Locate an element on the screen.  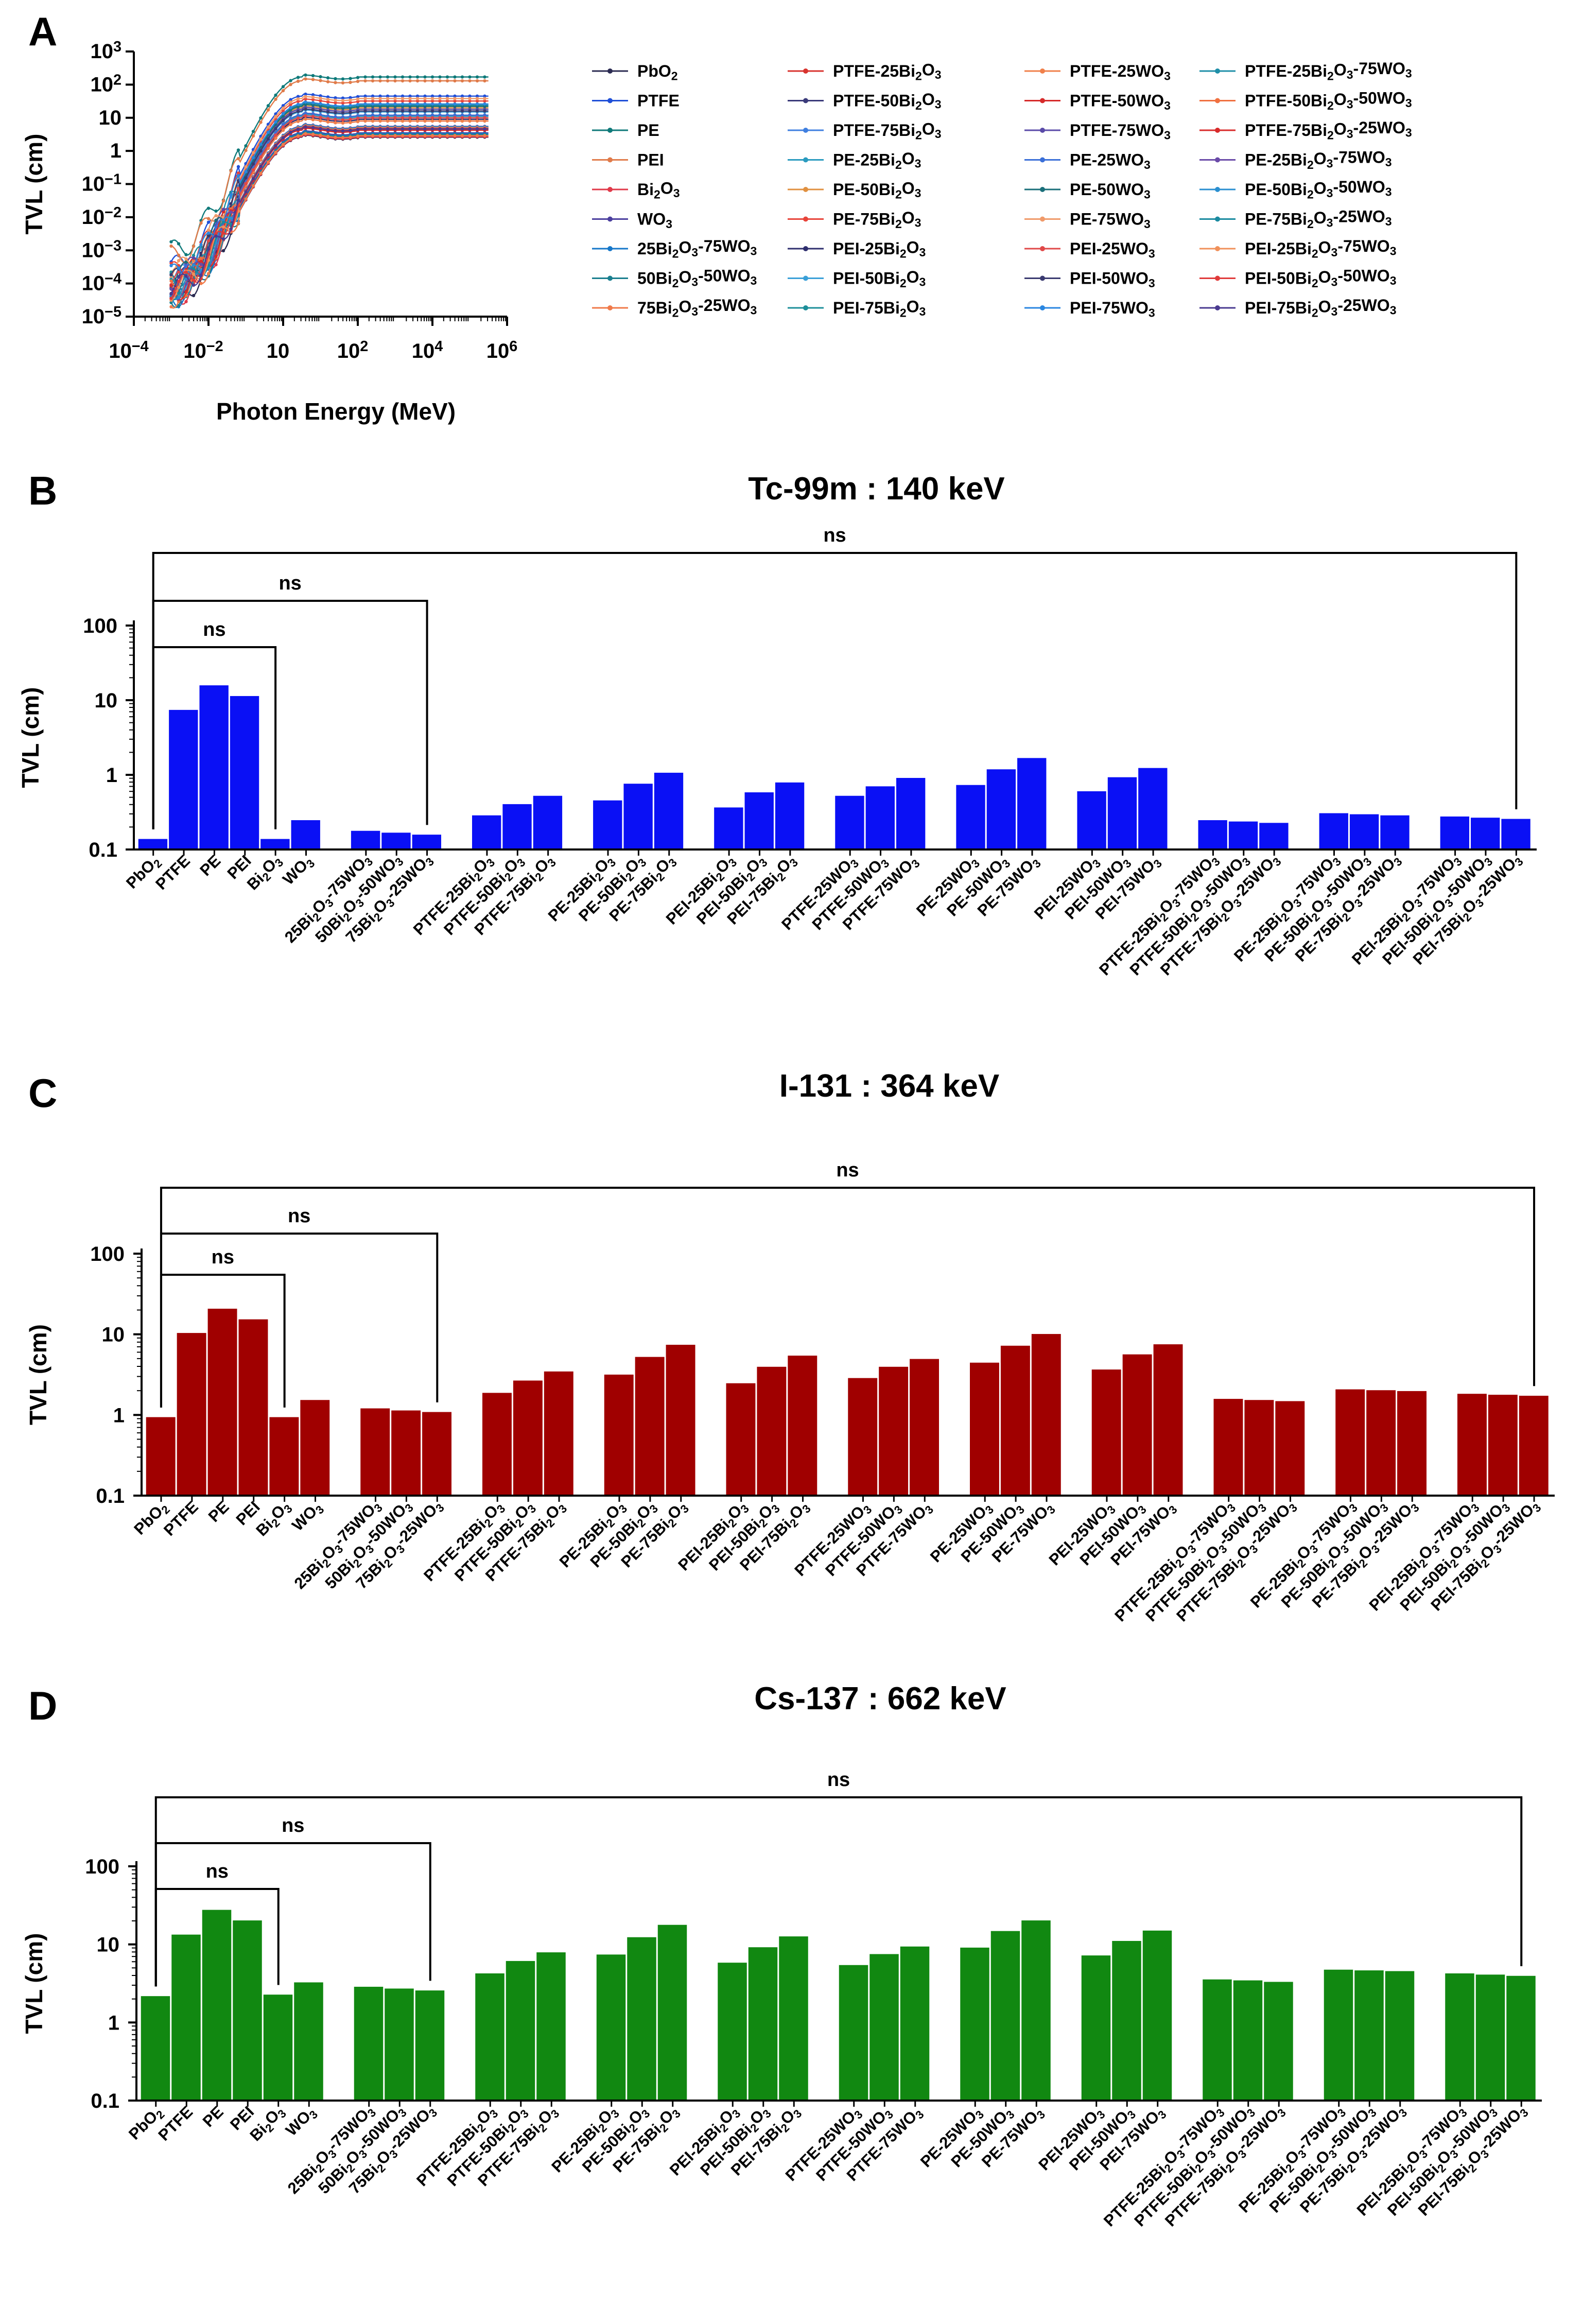
panel-b-category-label: Bi2O3 is located at coordinates (264, 873).